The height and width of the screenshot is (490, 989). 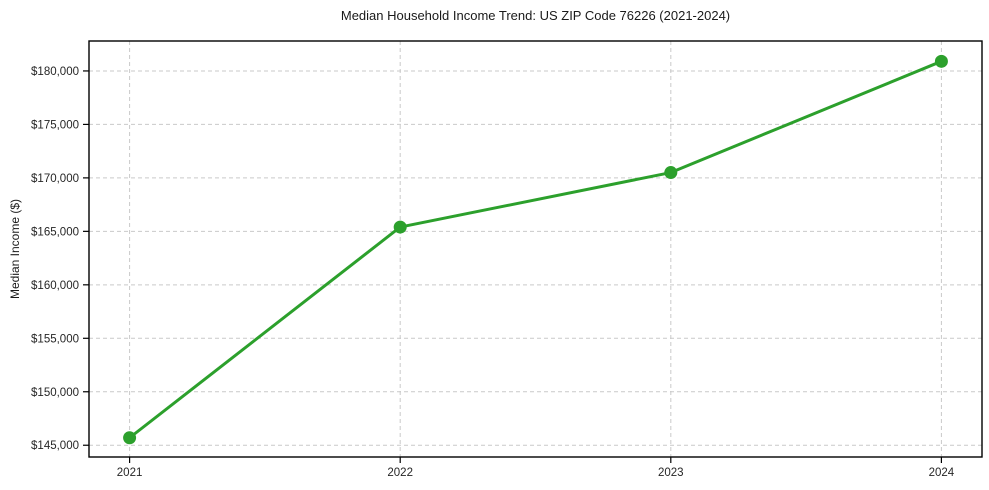 What do you see at coordinates (130, 473) in the screenshot?
I see `x-tick-label: 2021` at bounding box center [130, 473].